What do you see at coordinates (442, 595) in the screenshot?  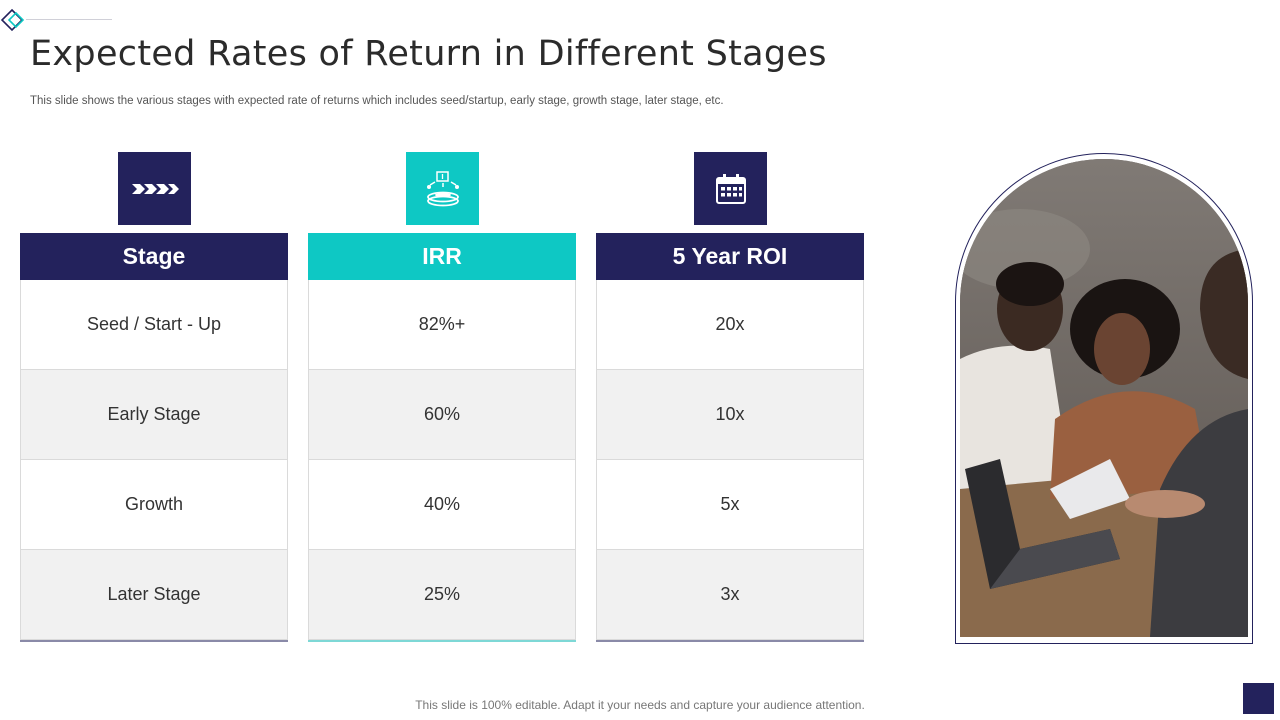 I see `table-cell: 25%` at bounding box center [442, 595].